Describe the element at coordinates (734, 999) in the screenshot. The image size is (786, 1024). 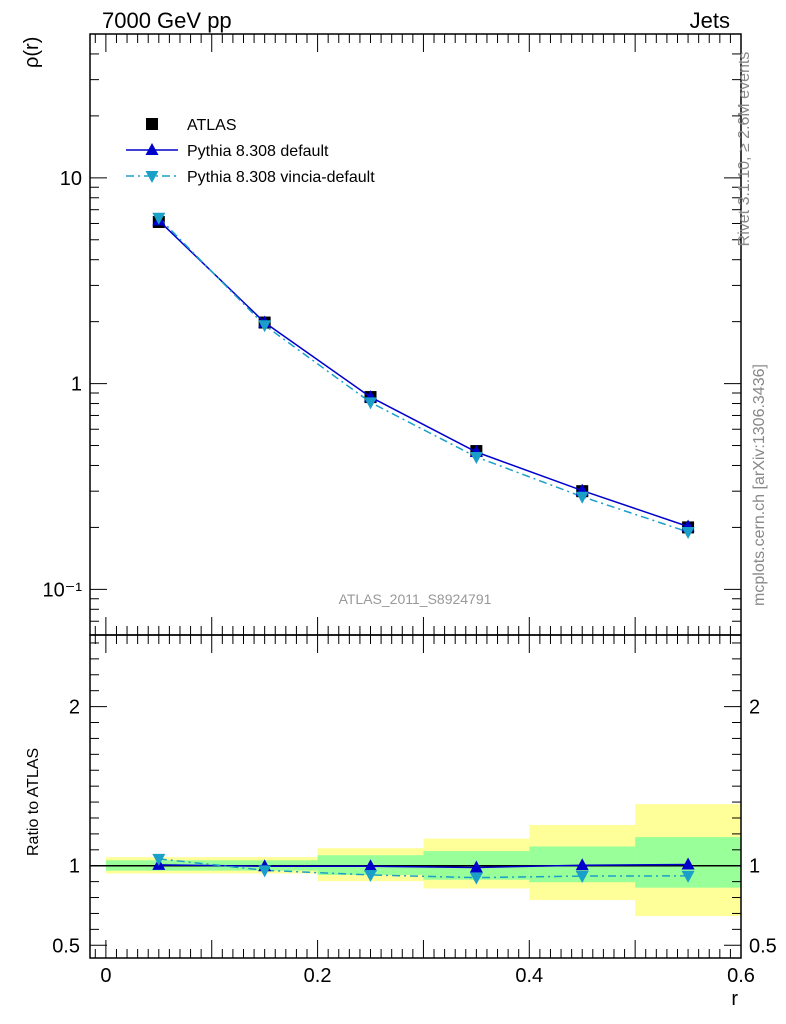
I see `x-axis-label: r` at that location.